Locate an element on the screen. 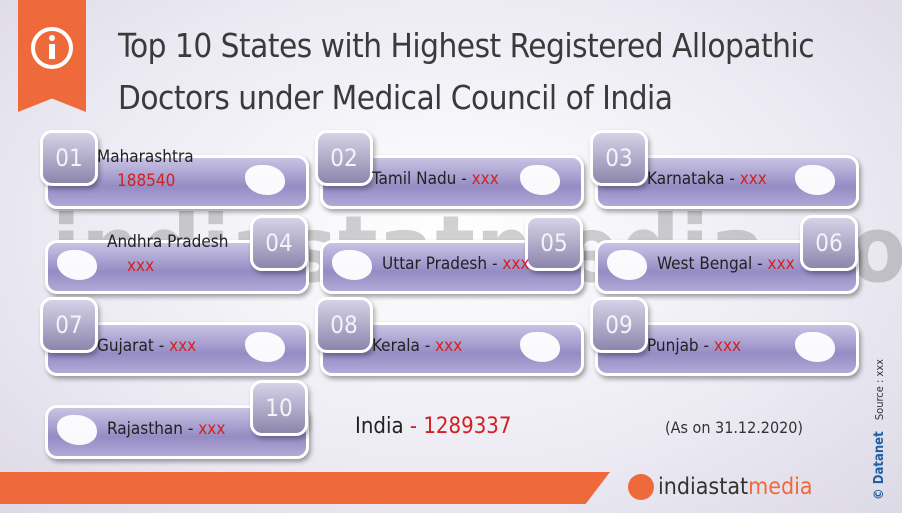 Image resolution: width=902 pixels, height=513 pixels. state-label: Kerala - xxx is located at coordinates (417, 346).